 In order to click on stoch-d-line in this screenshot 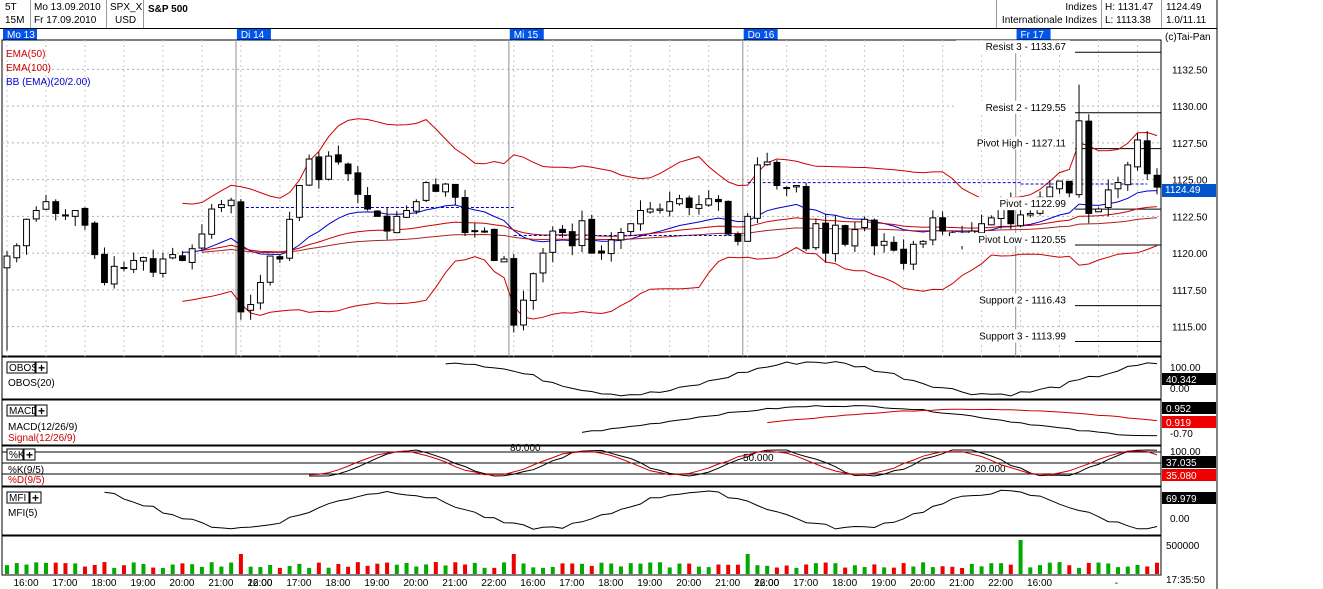, I will do `click(733, 463)`.